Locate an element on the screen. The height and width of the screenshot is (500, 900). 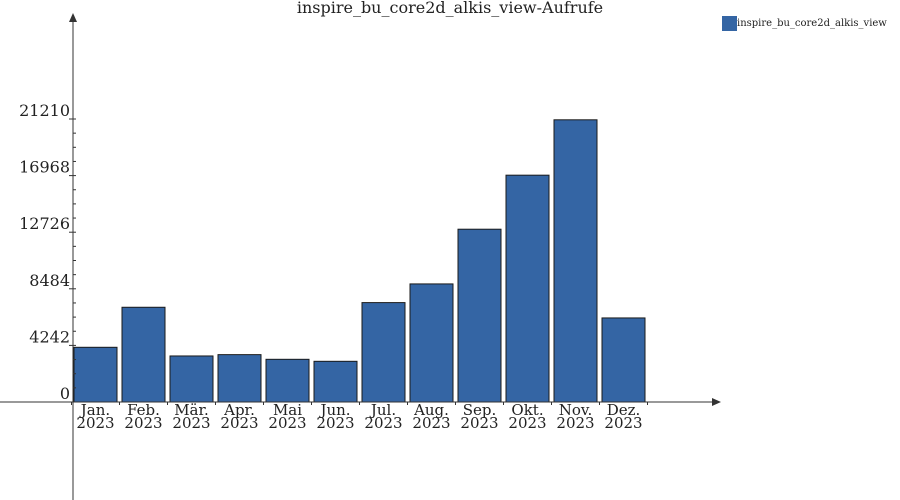
bar-apr is located at coordinates (239, 378).